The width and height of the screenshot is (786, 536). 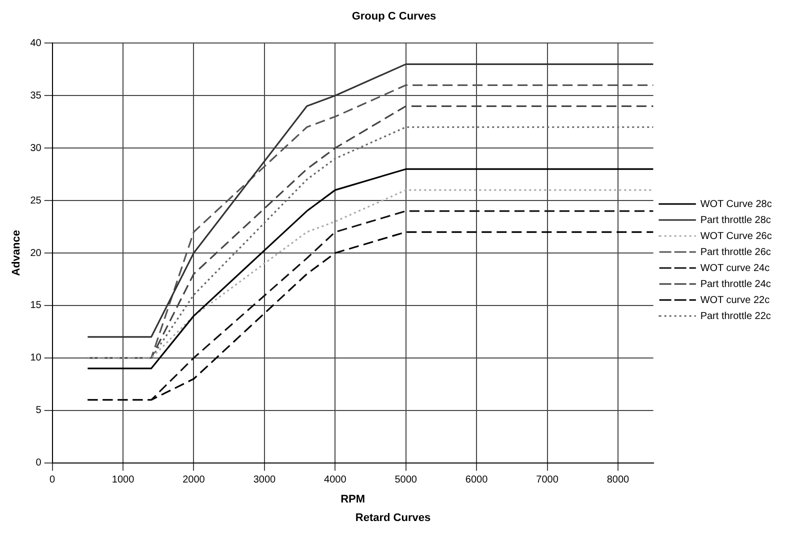 I want to click on x-tick-label: 6000, so click(x=476, y=480).